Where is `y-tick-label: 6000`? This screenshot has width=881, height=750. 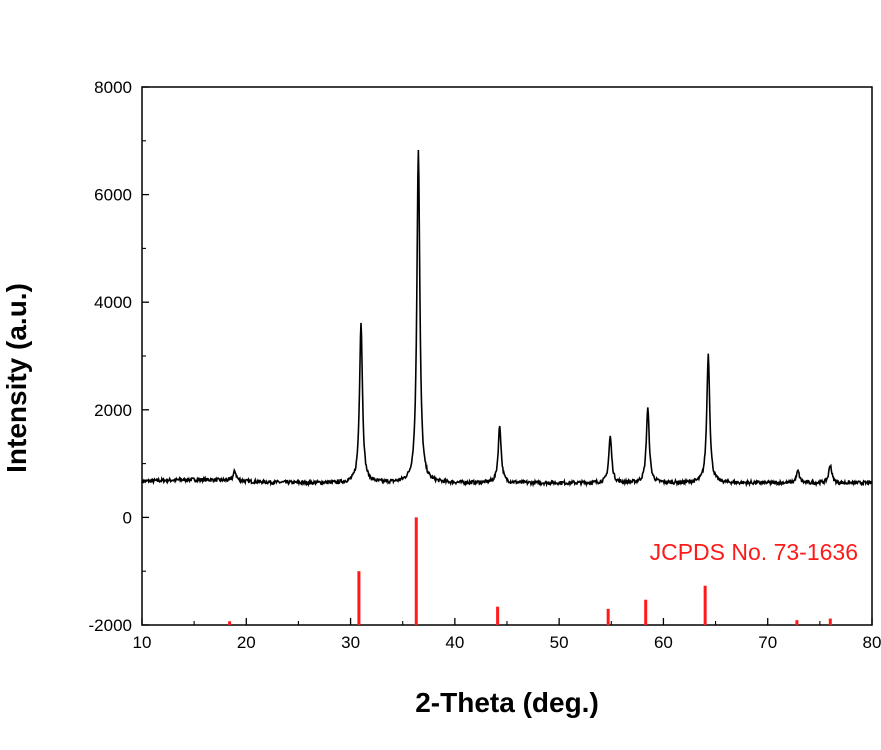
y-tick-label: 6000 is located at coordinates (113, 195).